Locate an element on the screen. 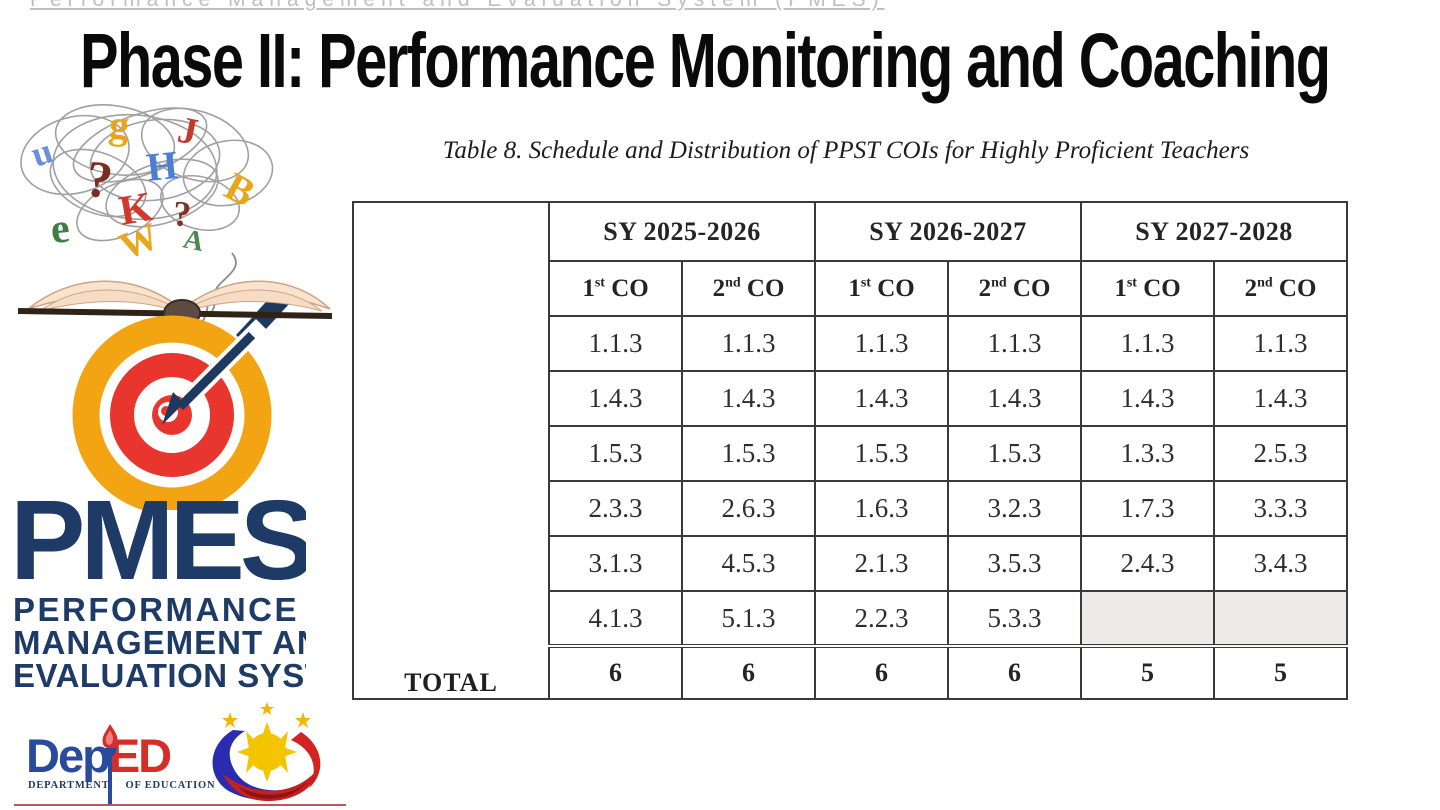  deped-subtitle: DEPARTMENT OF EDUCATION is located at coordinates (121, 785).